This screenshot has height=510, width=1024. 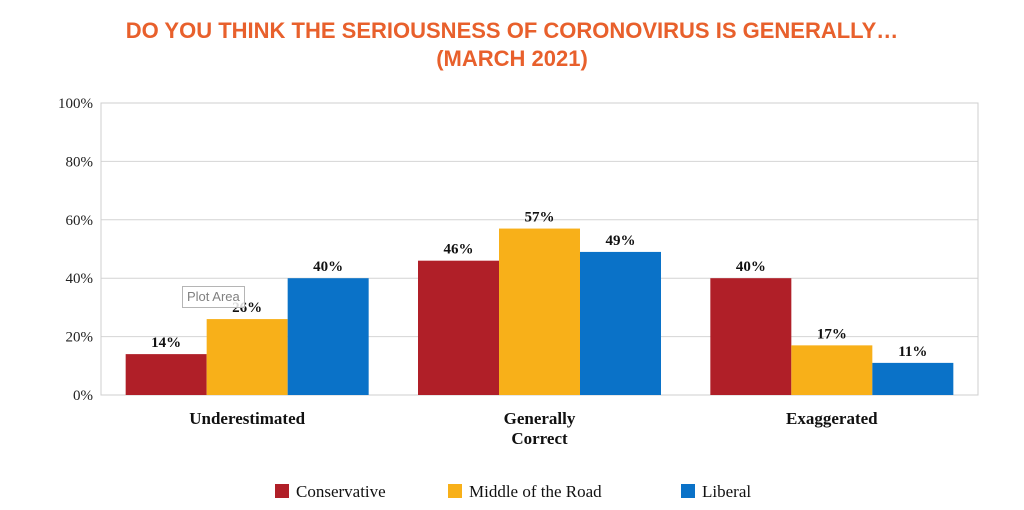 What do you see at coordinates (83, 396) in the screenshot?
I see `y-tick-label: 0%` at bounding box center [83, 396].